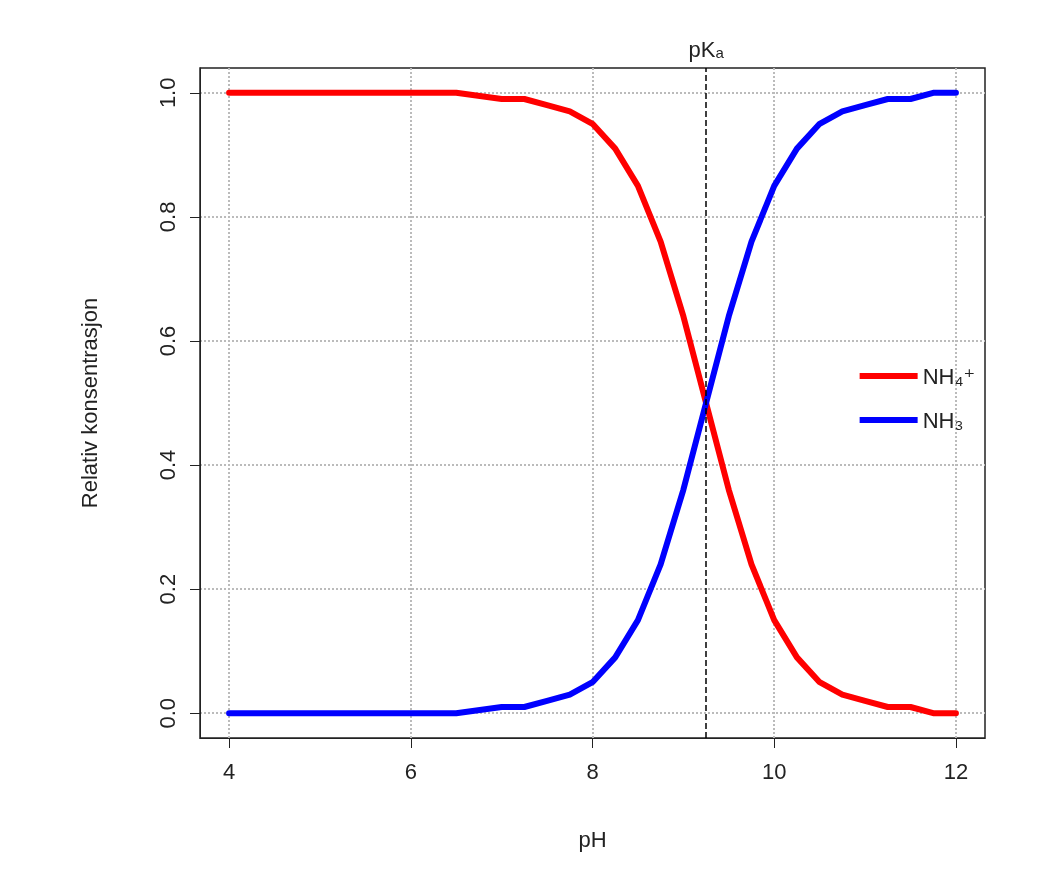 The height and width of the screenshot is (894, 1038). What do you see at coordinates (592, 771) in the screenshot?
I see `x-tick-label: 8` at bounding box center [592, 771].